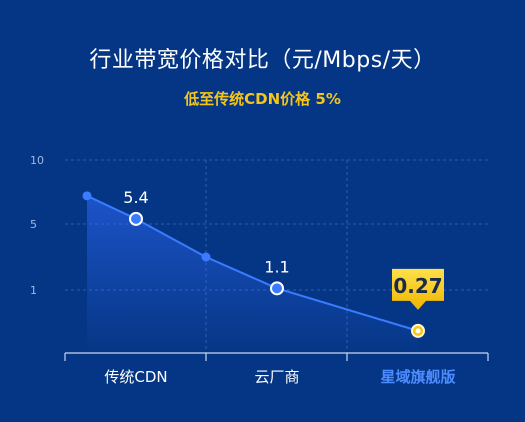  Describe the element at coordinates (417, 286) in the screenshot. I see `data-label-highlight: 0.27` at that location.